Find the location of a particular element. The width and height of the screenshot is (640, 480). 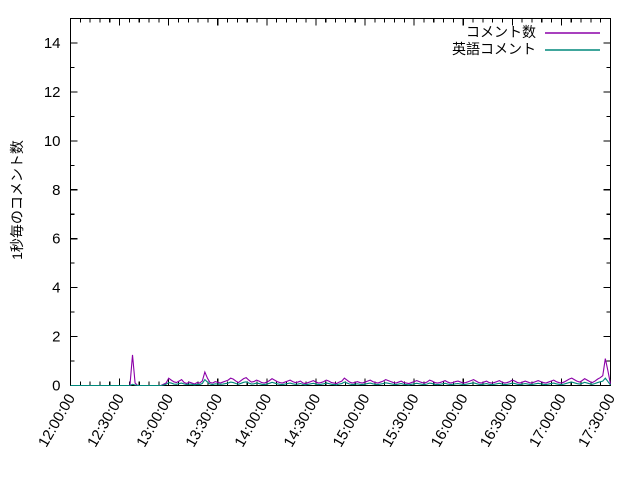

x-tick-label: 16:30:00 is located at coordinates (499, 420).